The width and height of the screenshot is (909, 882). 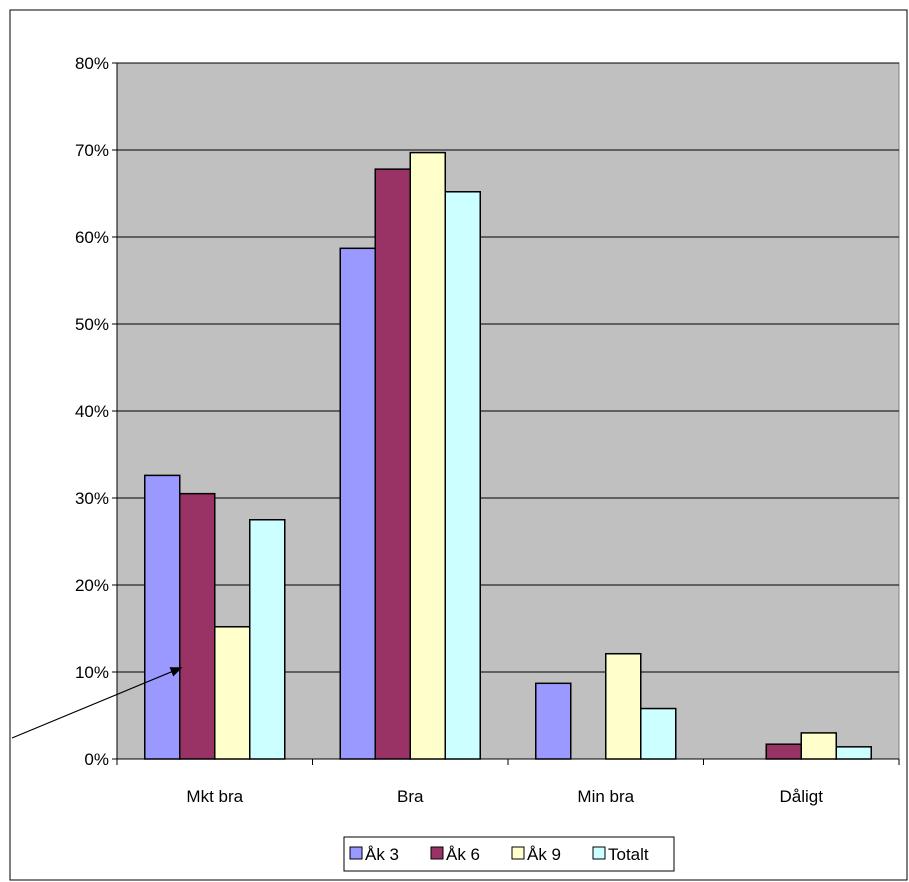 I want to click on y-axis: 0% 10% 20% 30% 40% 50% 60% 70% 80%, so click(x=96, y=411).